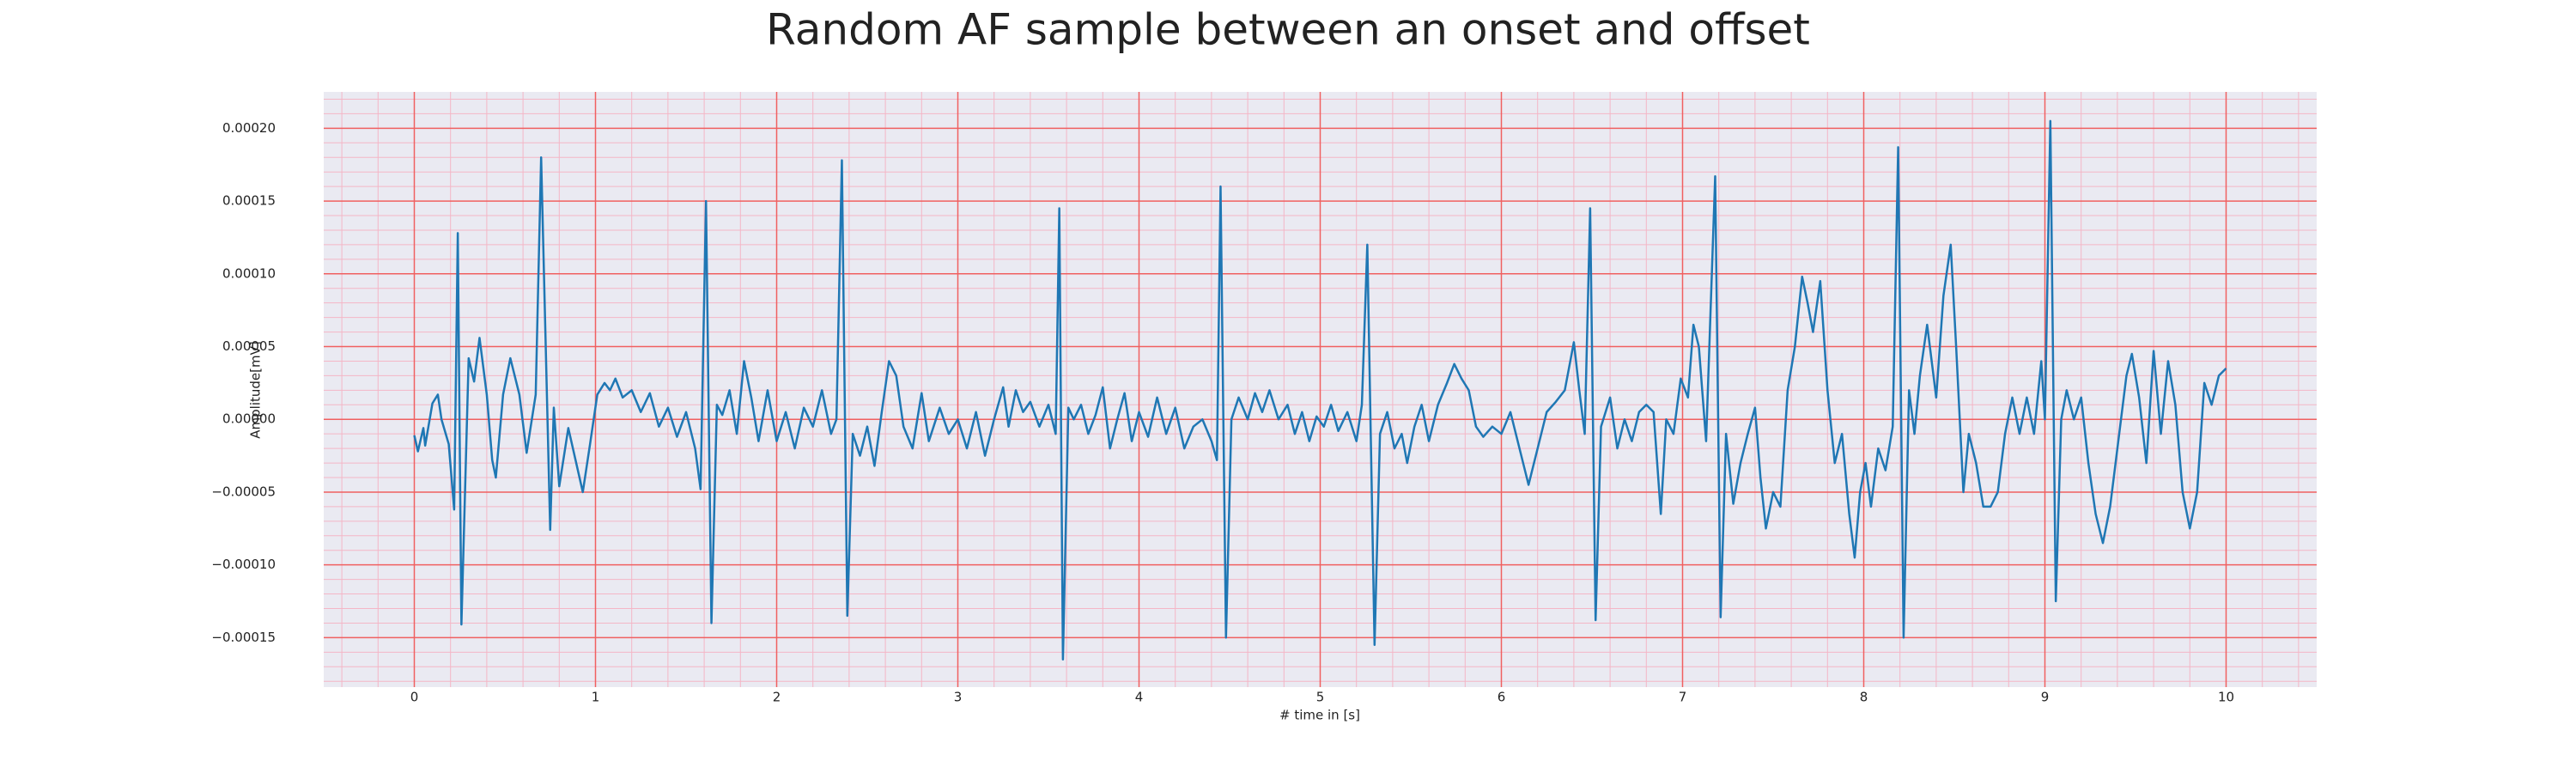 The width and height of the screenshot is (2576, 773). I want to click on y-tick-label: −0.00010, so click(243, 564).